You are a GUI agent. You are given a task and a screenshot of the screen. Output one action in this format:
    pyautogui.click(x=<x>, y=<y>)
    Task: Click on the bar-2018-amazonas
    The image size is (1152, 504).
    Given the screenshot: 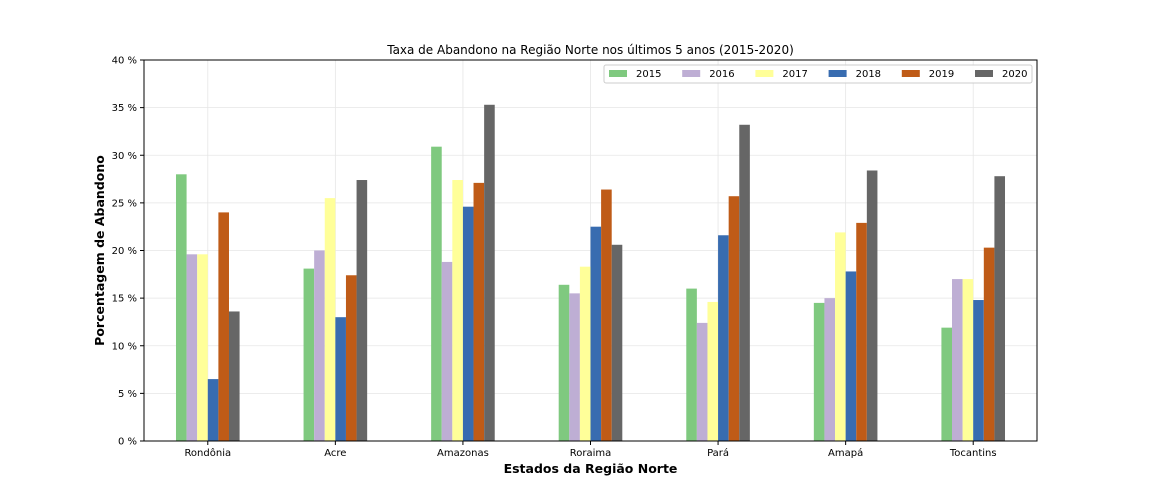 What is the action you would take?
    pyautogui.click(x=468, y=323)
    